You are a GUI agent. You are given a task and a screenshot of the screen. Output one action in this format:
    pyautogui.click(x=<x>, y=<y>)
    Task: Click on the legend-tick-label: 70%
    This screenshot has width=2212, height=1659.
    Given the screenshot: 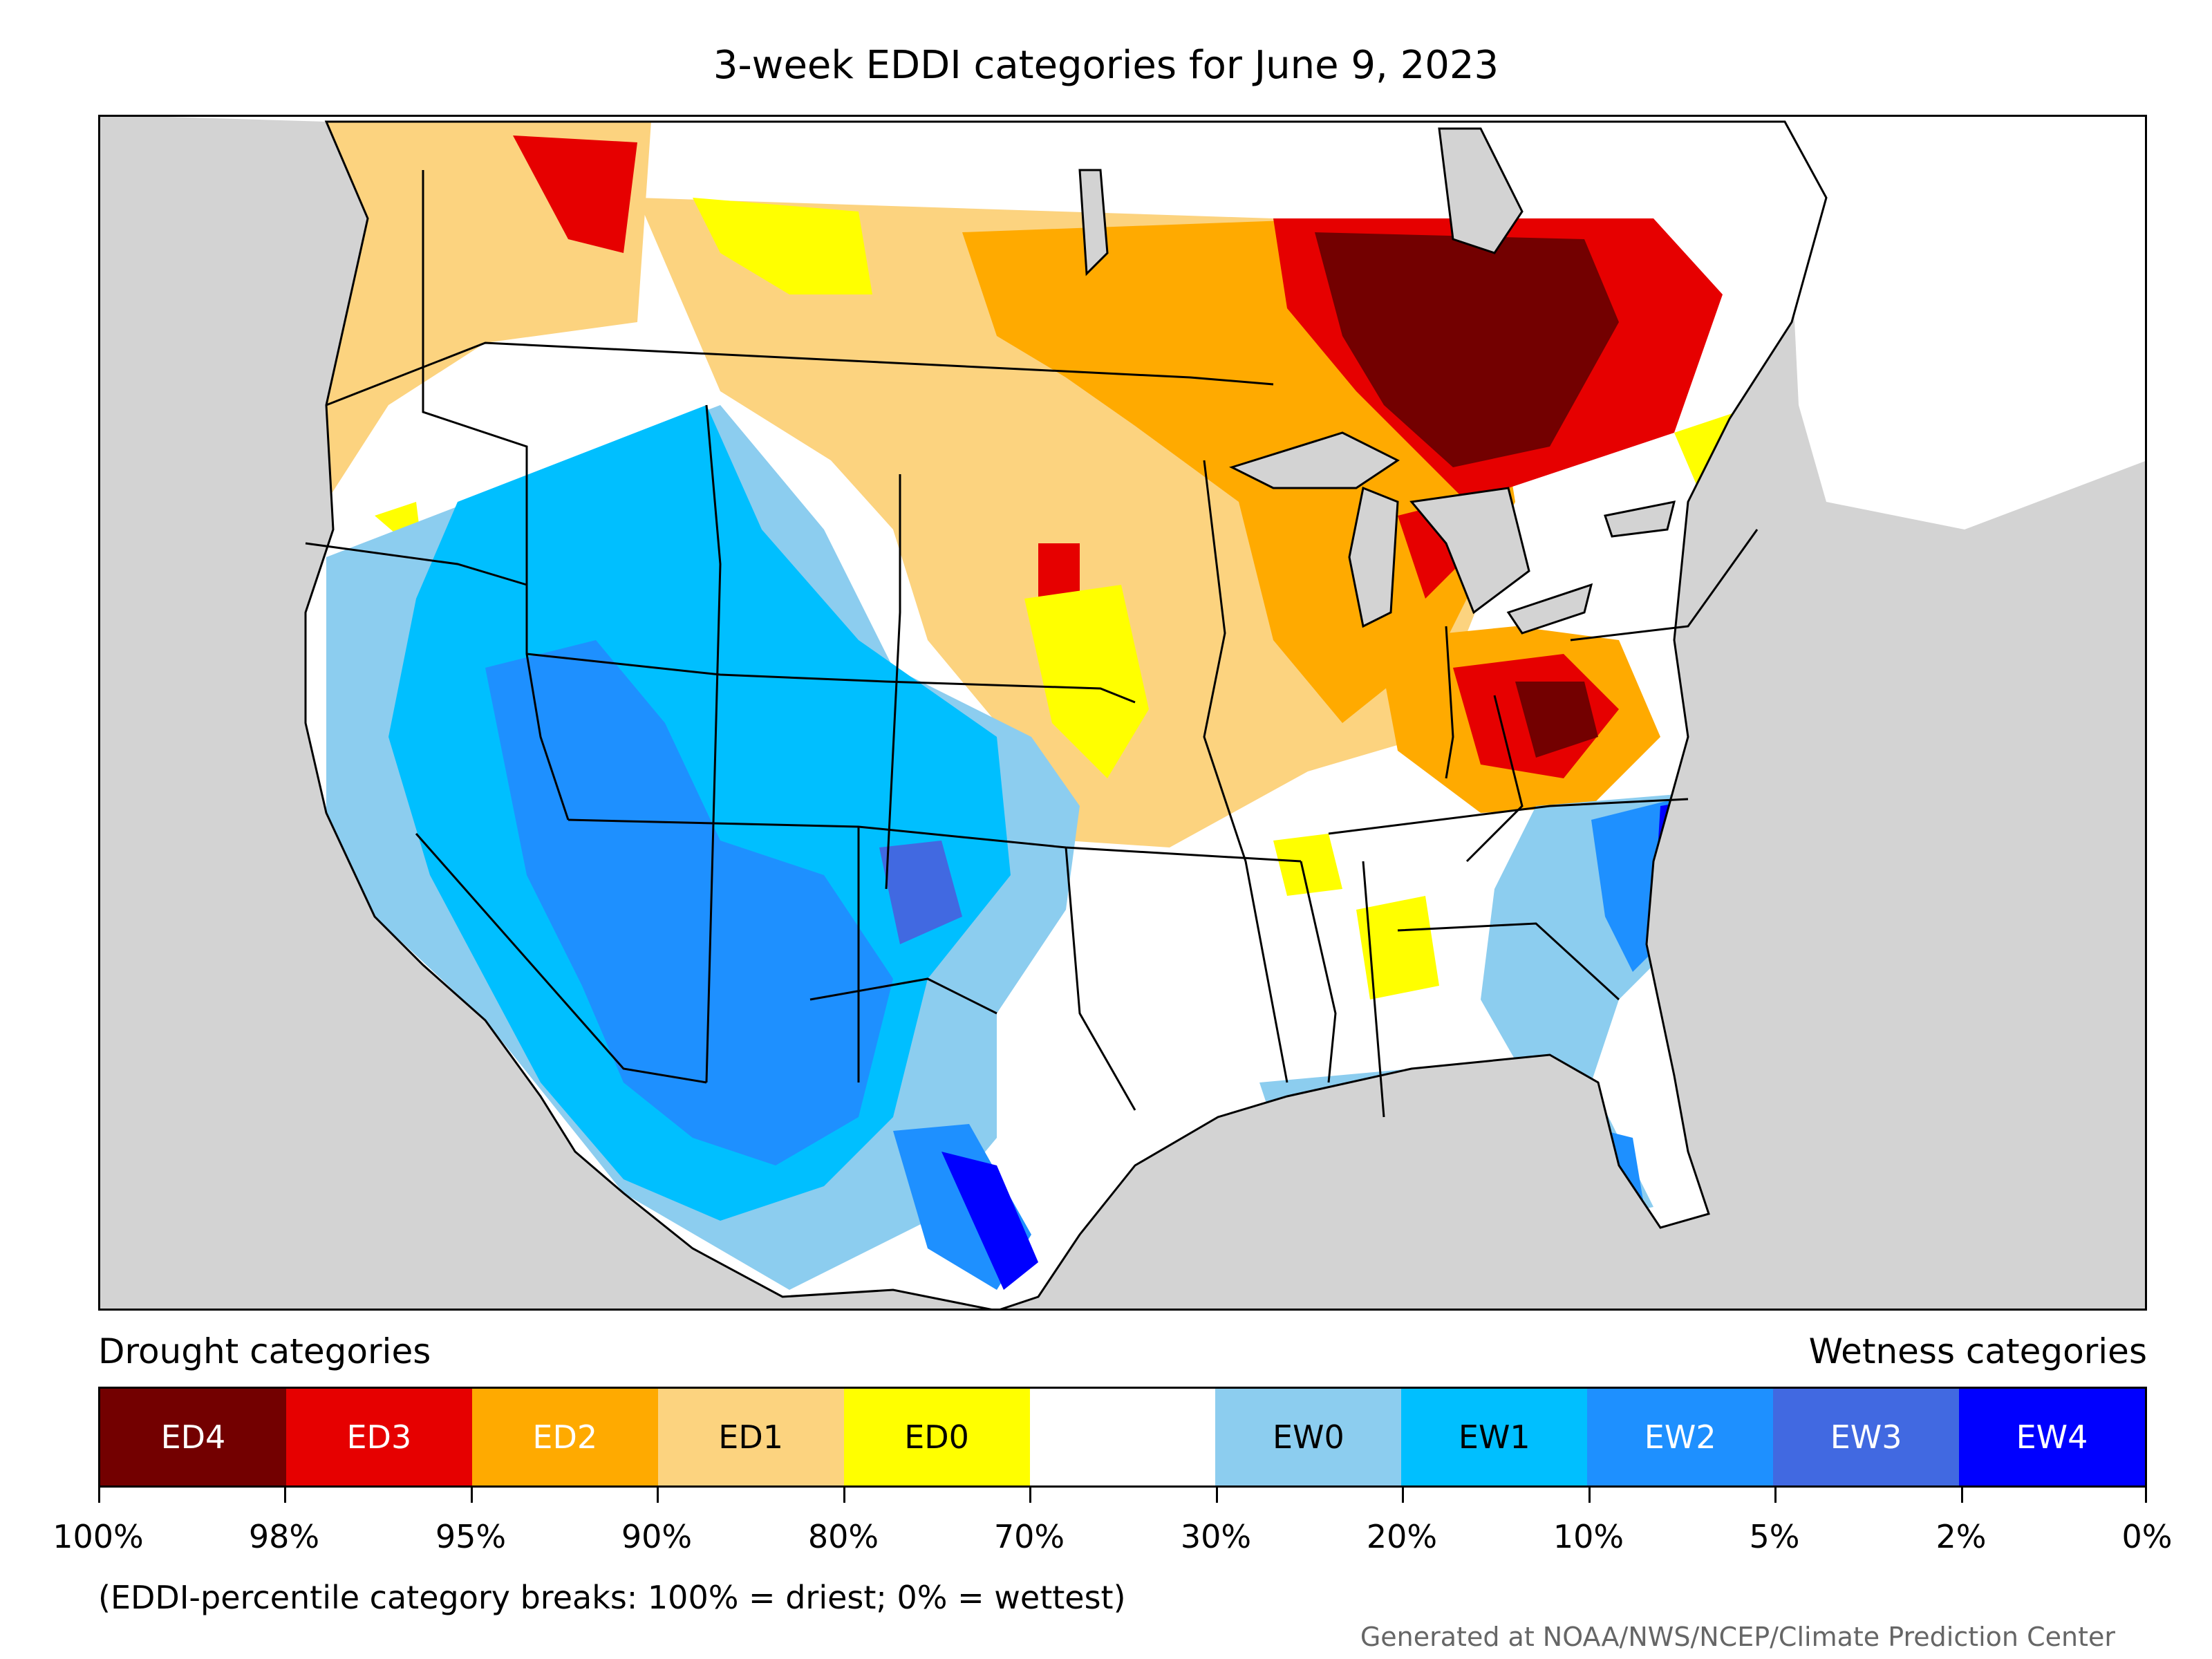 What is the action you would take?
    pyautogui.click(x=1029, y=1536)
    